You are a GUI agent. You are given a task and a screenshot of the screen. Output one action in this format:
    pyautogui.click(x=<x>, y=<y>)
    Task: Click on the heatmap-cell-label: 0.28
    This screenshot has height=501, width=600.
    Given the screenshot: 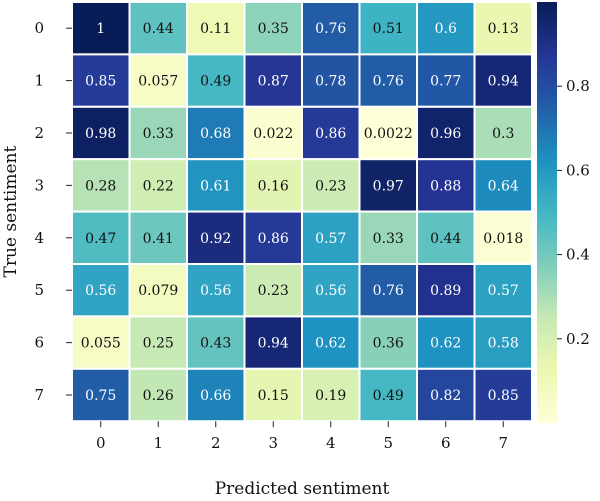 What is the action you would take?
    pyautogui.click(x=100, y=186)
    